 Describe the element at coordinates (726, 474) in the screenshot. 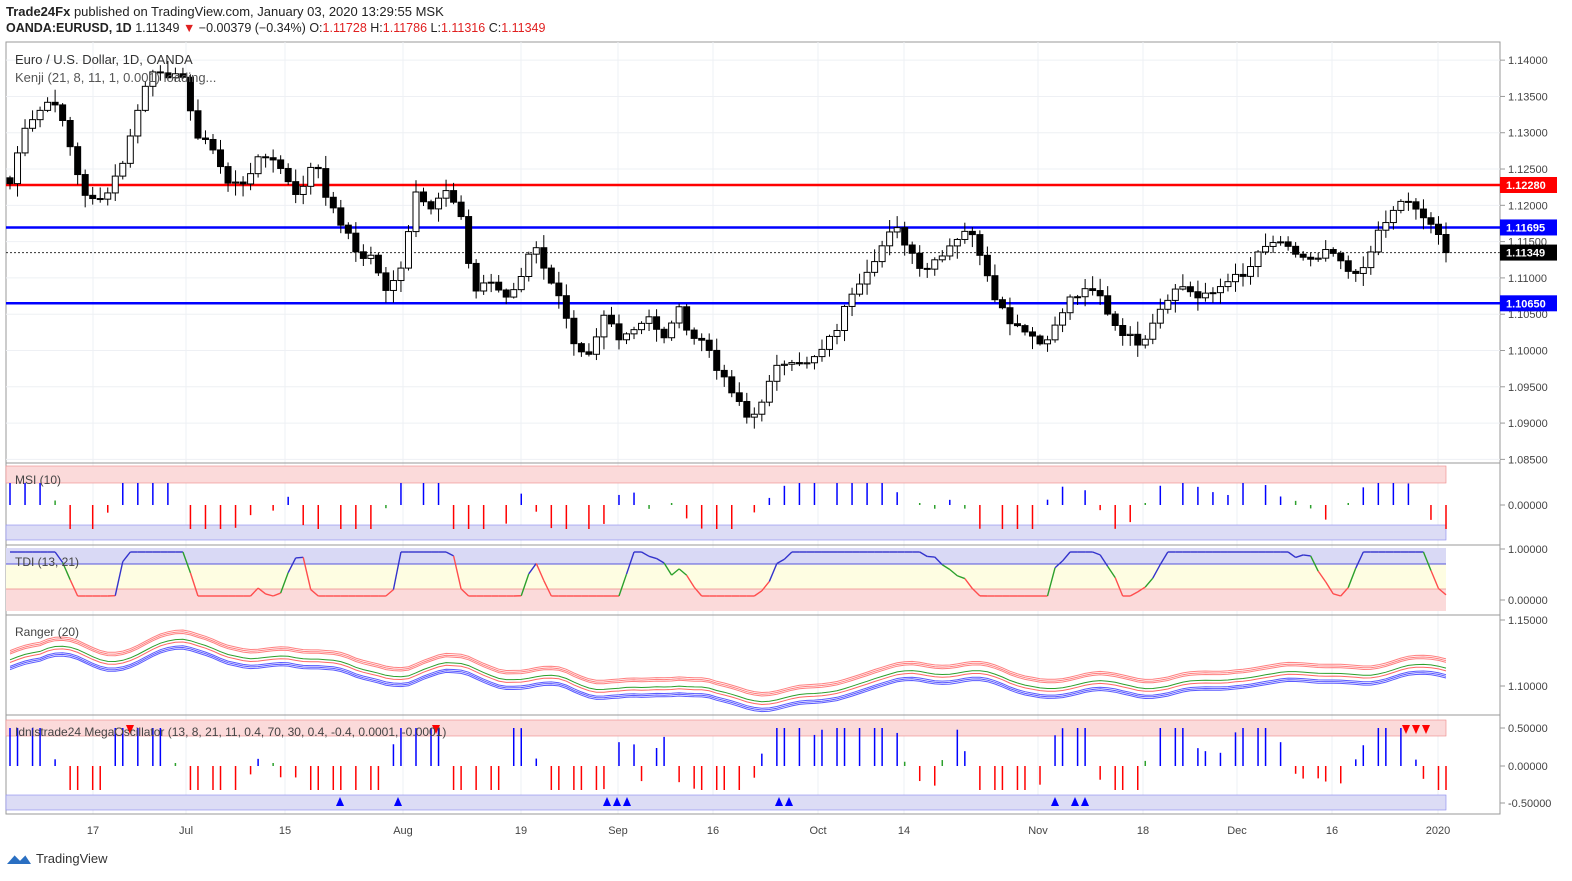

I see `msi-upper-zone` at that location.